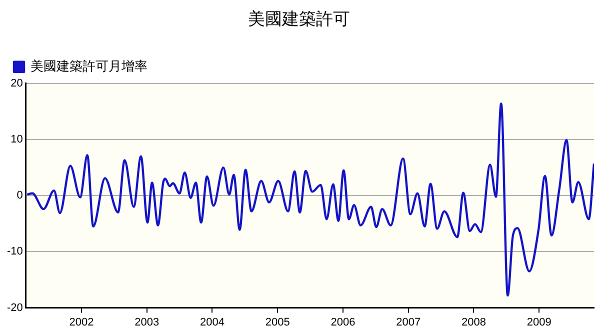  Describe the element at coordinates (539, 322) in the screenshot. I see `x-tick-label: 2009` at that location.